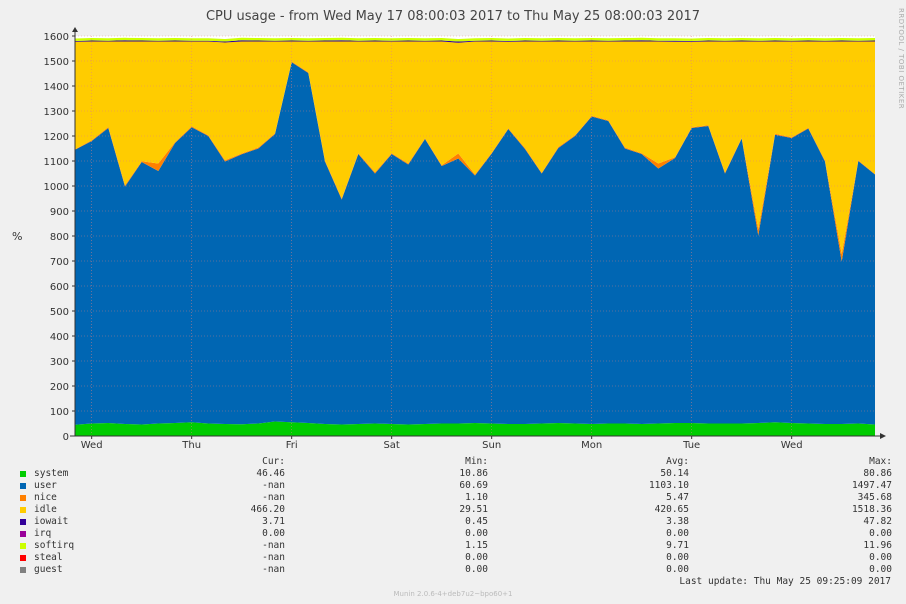  I want to click on y-tick-label: 1400, so click(56, 87).